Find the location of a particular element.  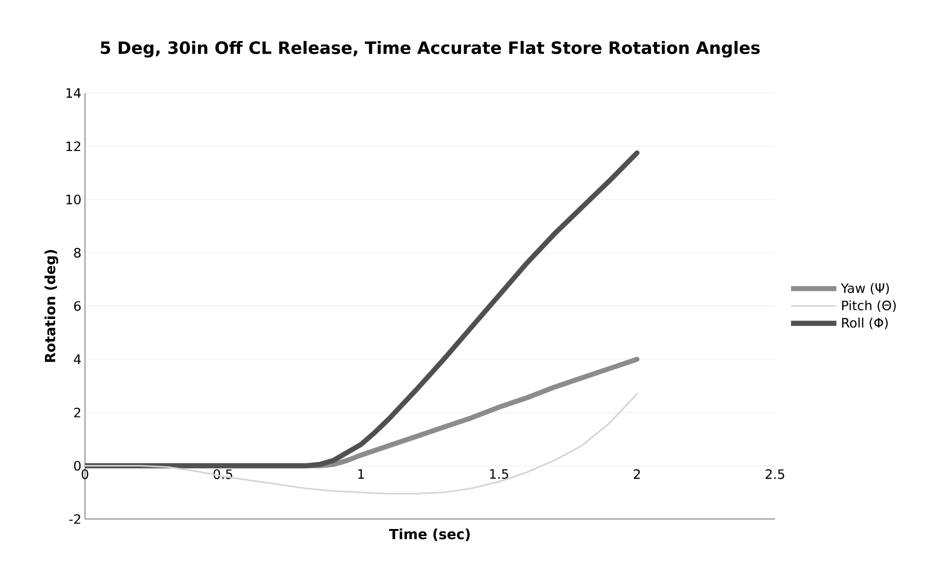

x-tick-label: 2 is located at coordinates (637, 474).